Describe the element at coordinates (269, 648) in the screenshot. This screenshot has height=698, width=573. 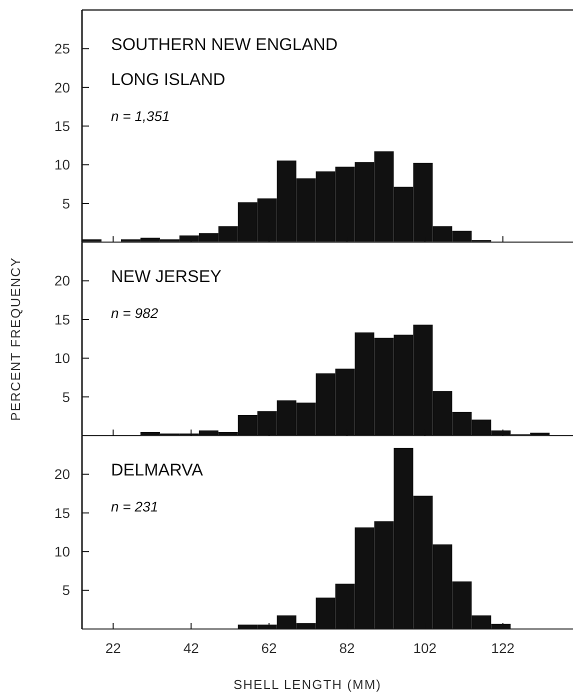
I see `x-tick-label: 62` at that location.